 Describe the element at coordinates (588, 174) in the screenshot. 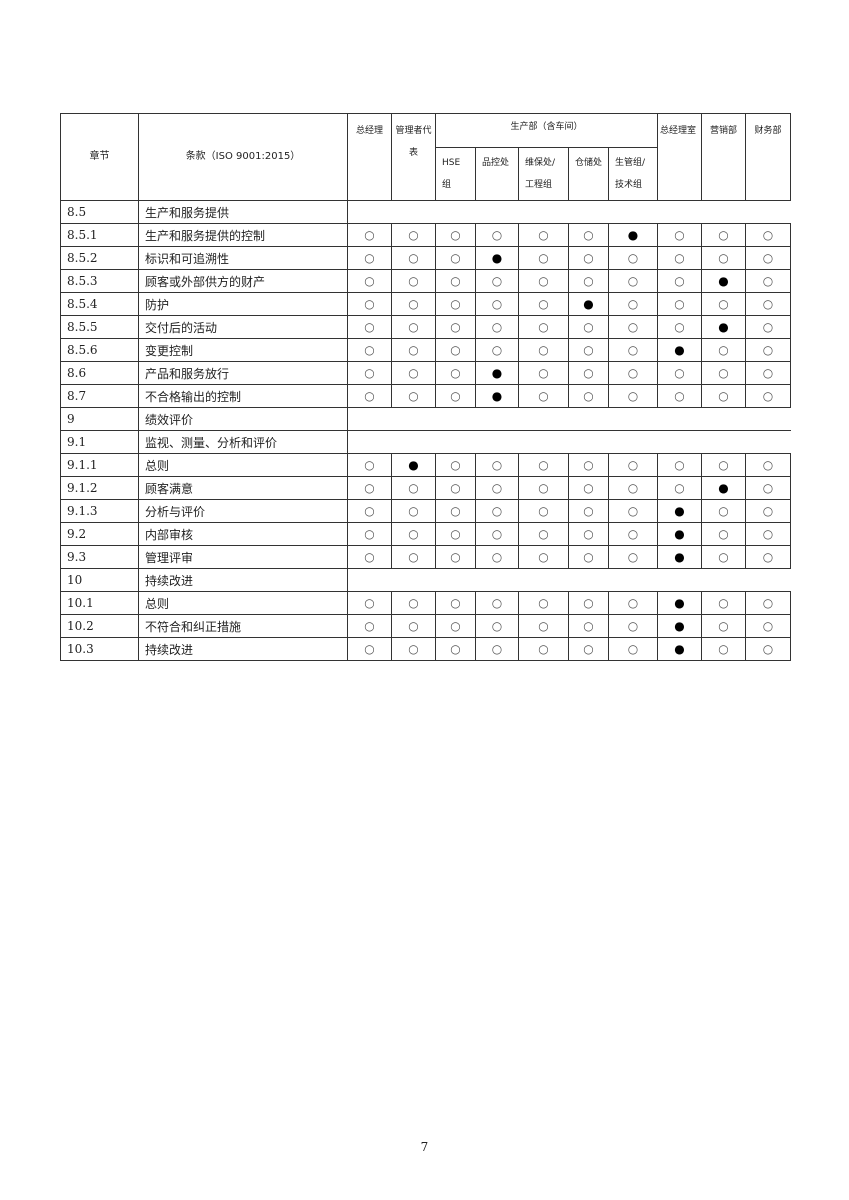

I see `header-store: 仓储处` at that location.